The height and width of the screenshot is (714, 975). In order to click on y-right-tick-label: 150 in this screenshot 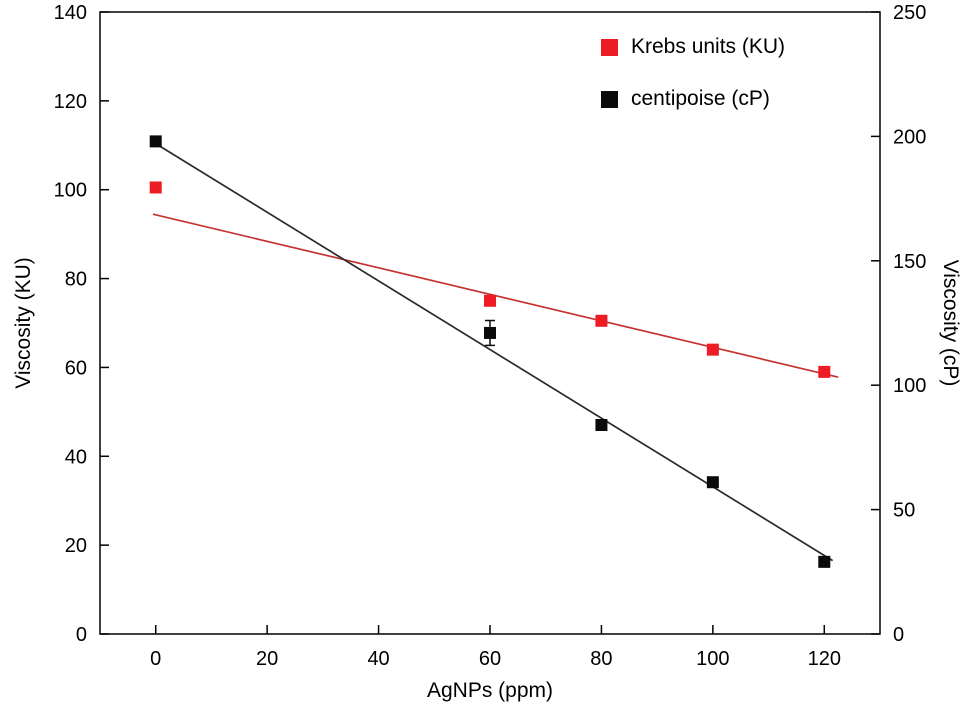, I will do `click(909, 262)`.